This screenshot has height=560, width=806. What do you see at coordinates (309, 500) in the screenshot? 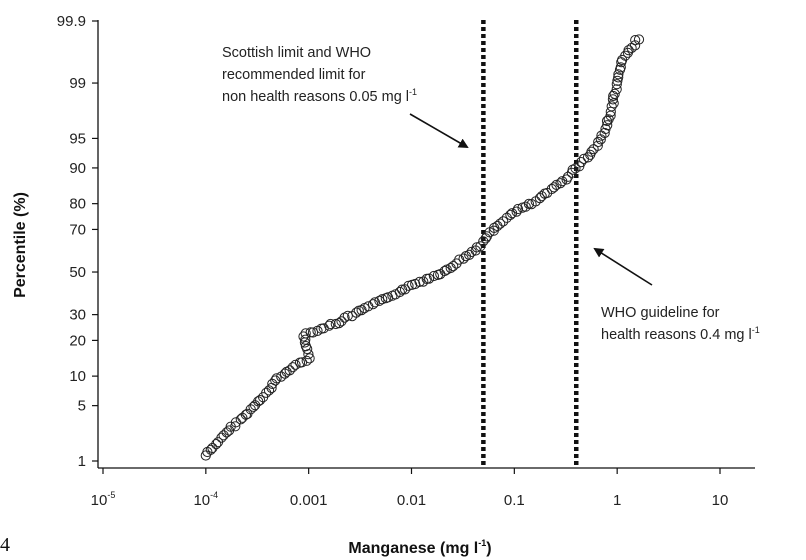
I see `x-tick-label: 0.001` at bounding box center [309, 500].